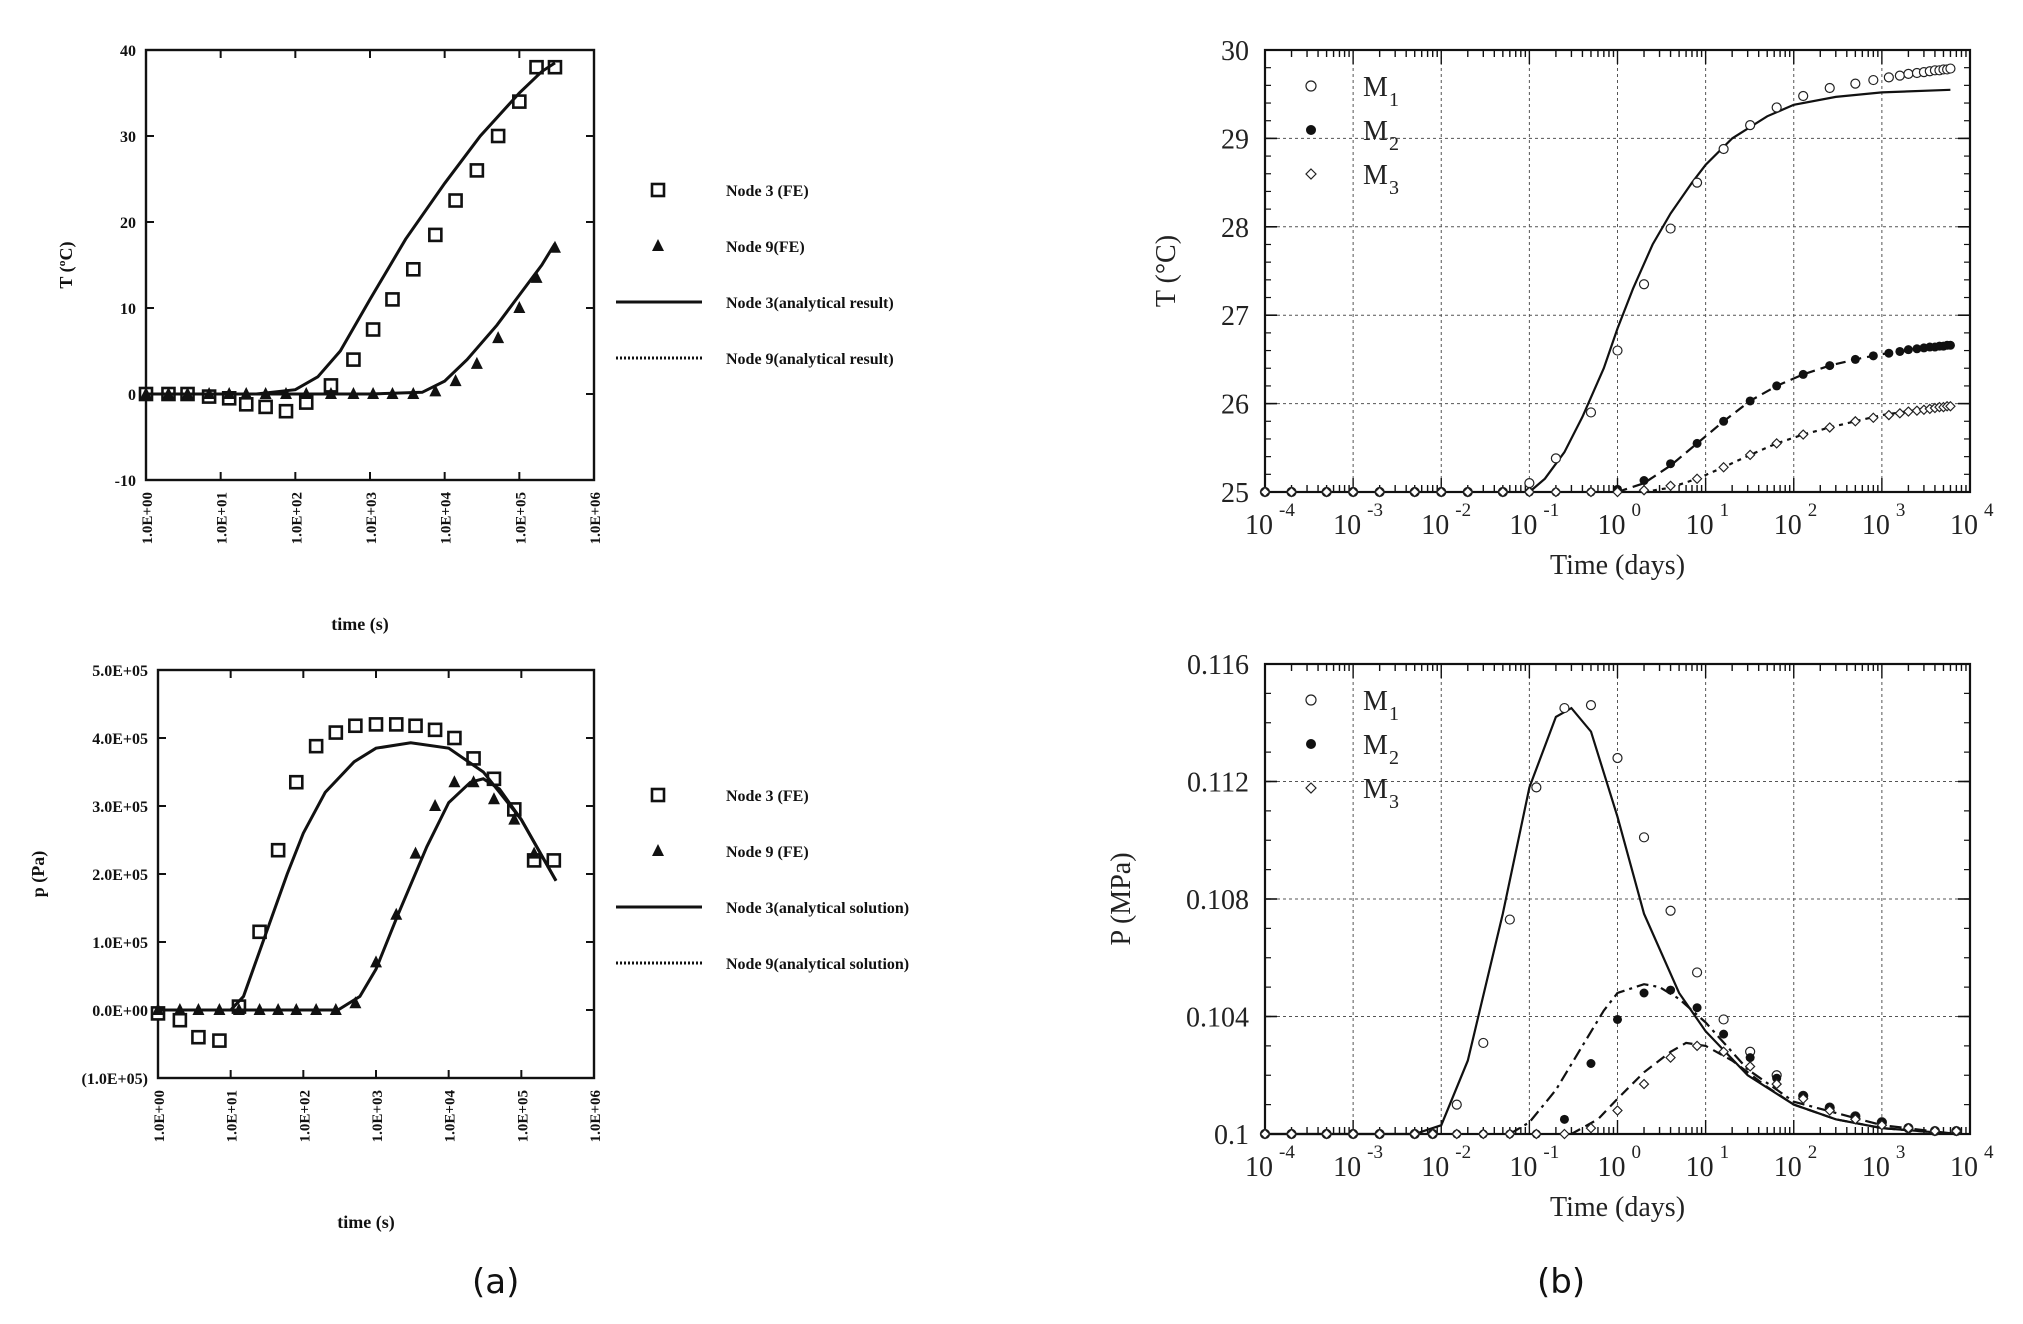 This screenshot has height=1324, width=2023. What do you see at coordinates (1394, 144) in the screenshot?
I see `legend-label-subscript: 2` at bounding box center [1394, 144].